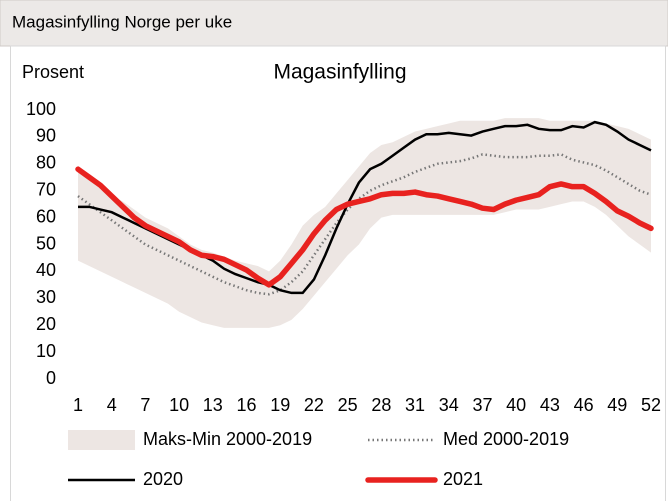 The image size is (668, 501). What do you see at coordinates (163, 479) in the screenshot?
I see `legend-label: 2020` at bounding box center [163, 479].